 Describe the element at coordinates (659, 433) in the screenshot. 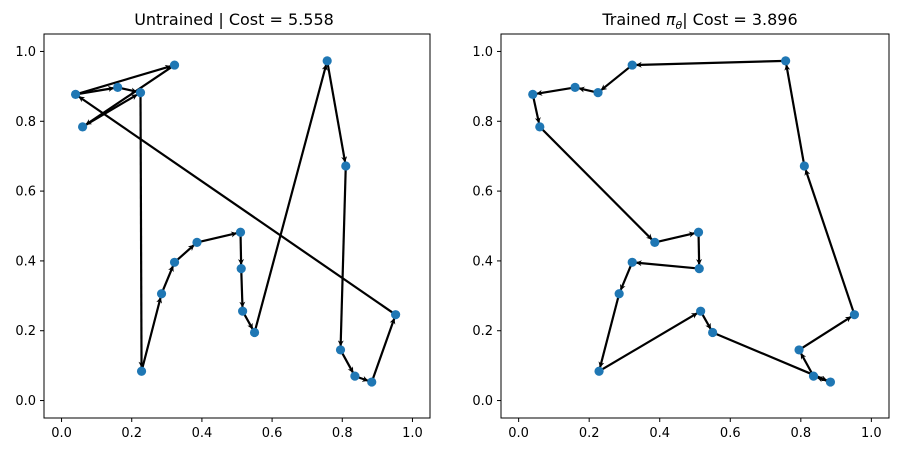

I see `x-tick-label-trained-2: 0.4` at that location.